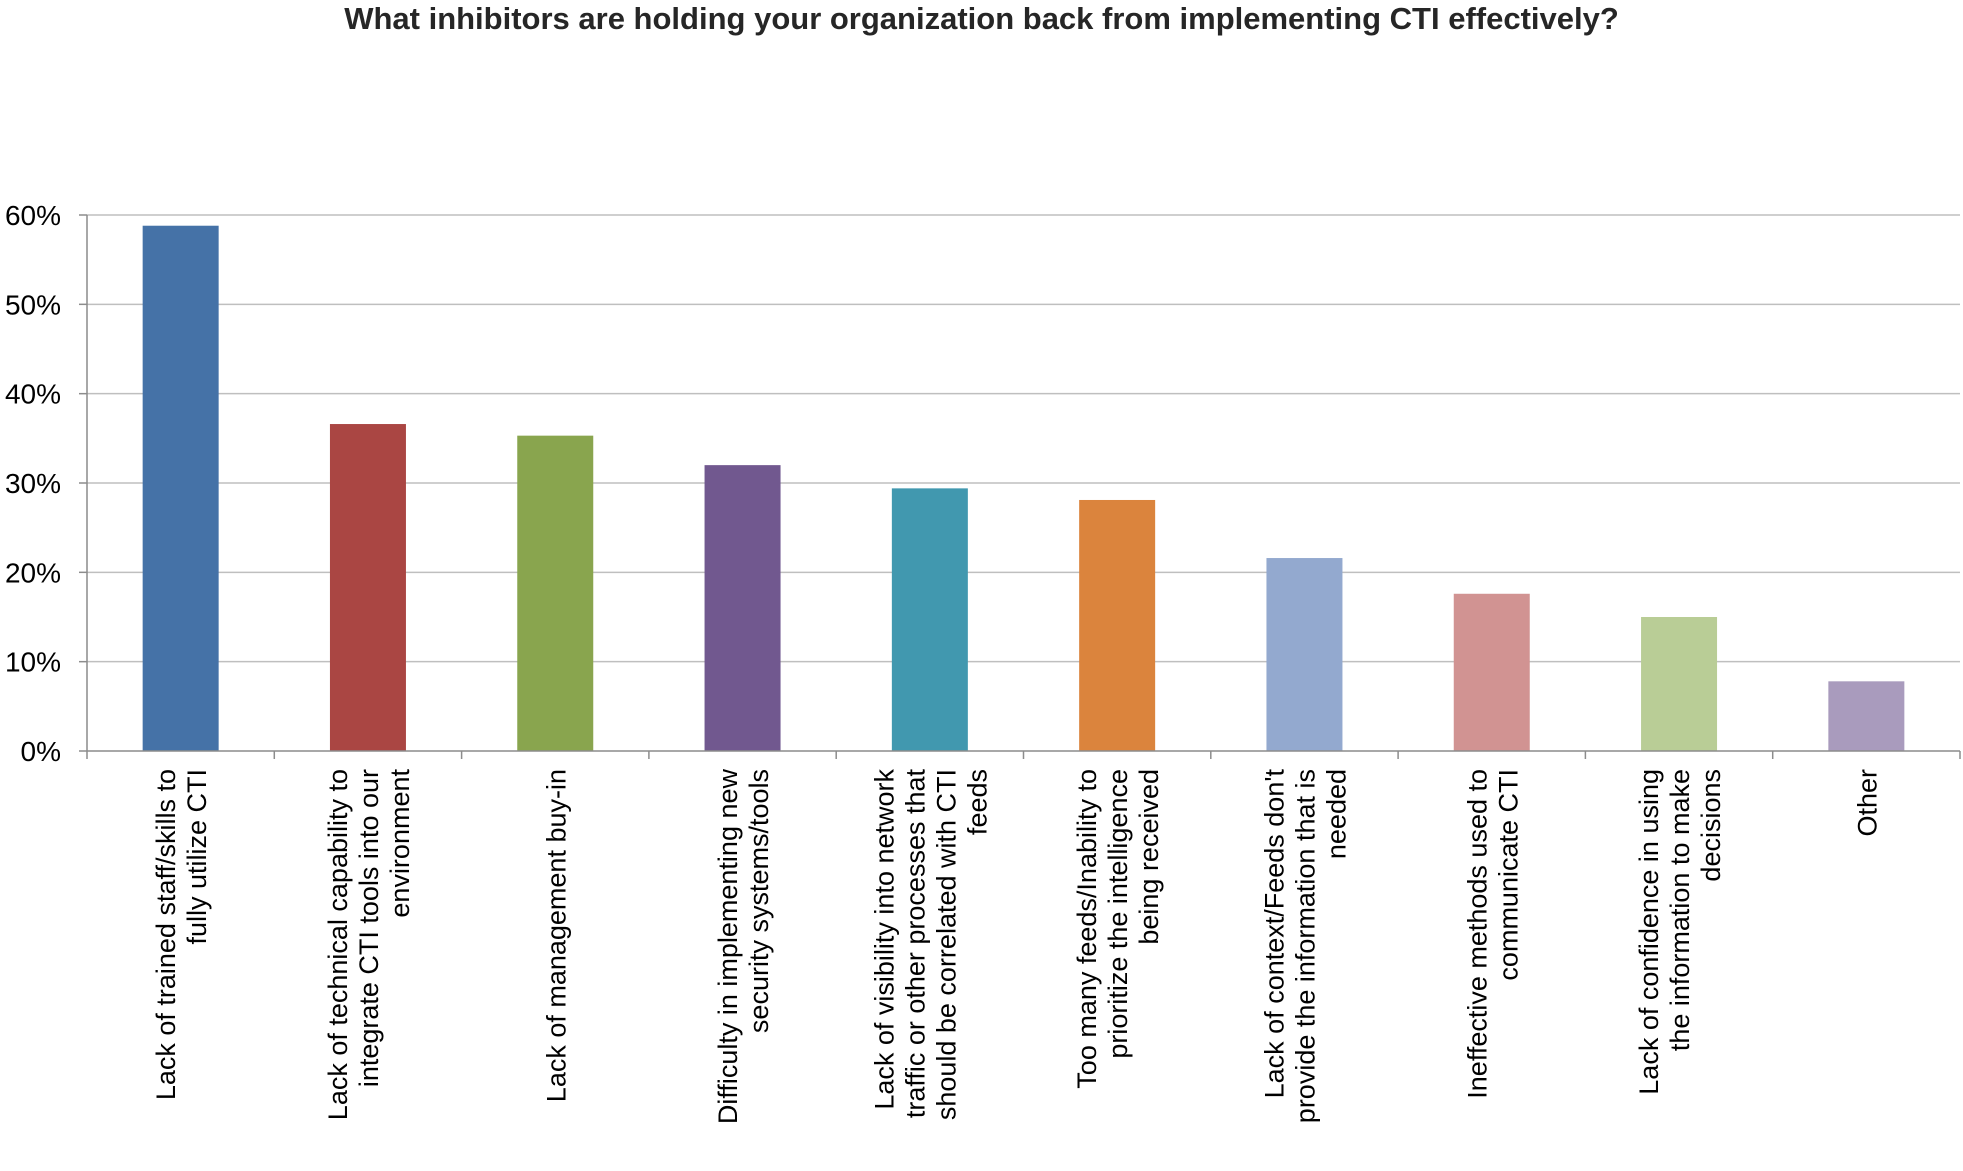 This screenshot has width=1963, height=1171. What do you see at coordinates (1680, 910) in the screenshot?
I see `x-category-label-line: the information to make` at bounding box center [1680, 910].